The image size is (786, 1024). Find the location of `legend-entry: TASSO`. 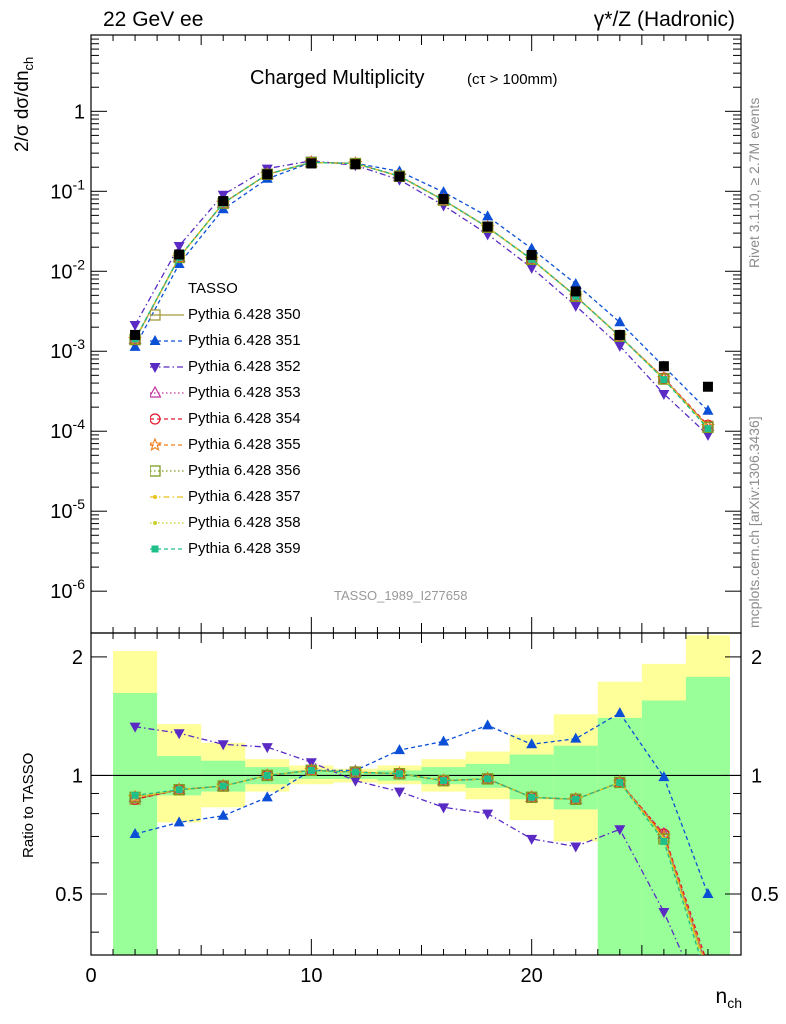

legend-entry: TASSO is located at coordinates (280, 289).